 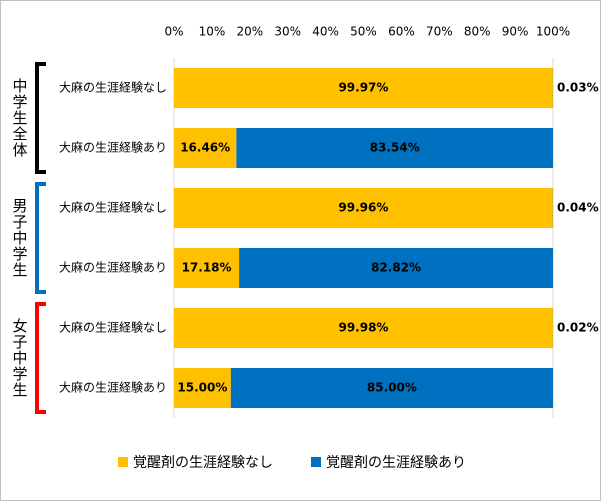 What do you see at coordinates (287, 32) in the screenshot?
I see `x-tick-label: 30%` at bounding box center [287, 32].